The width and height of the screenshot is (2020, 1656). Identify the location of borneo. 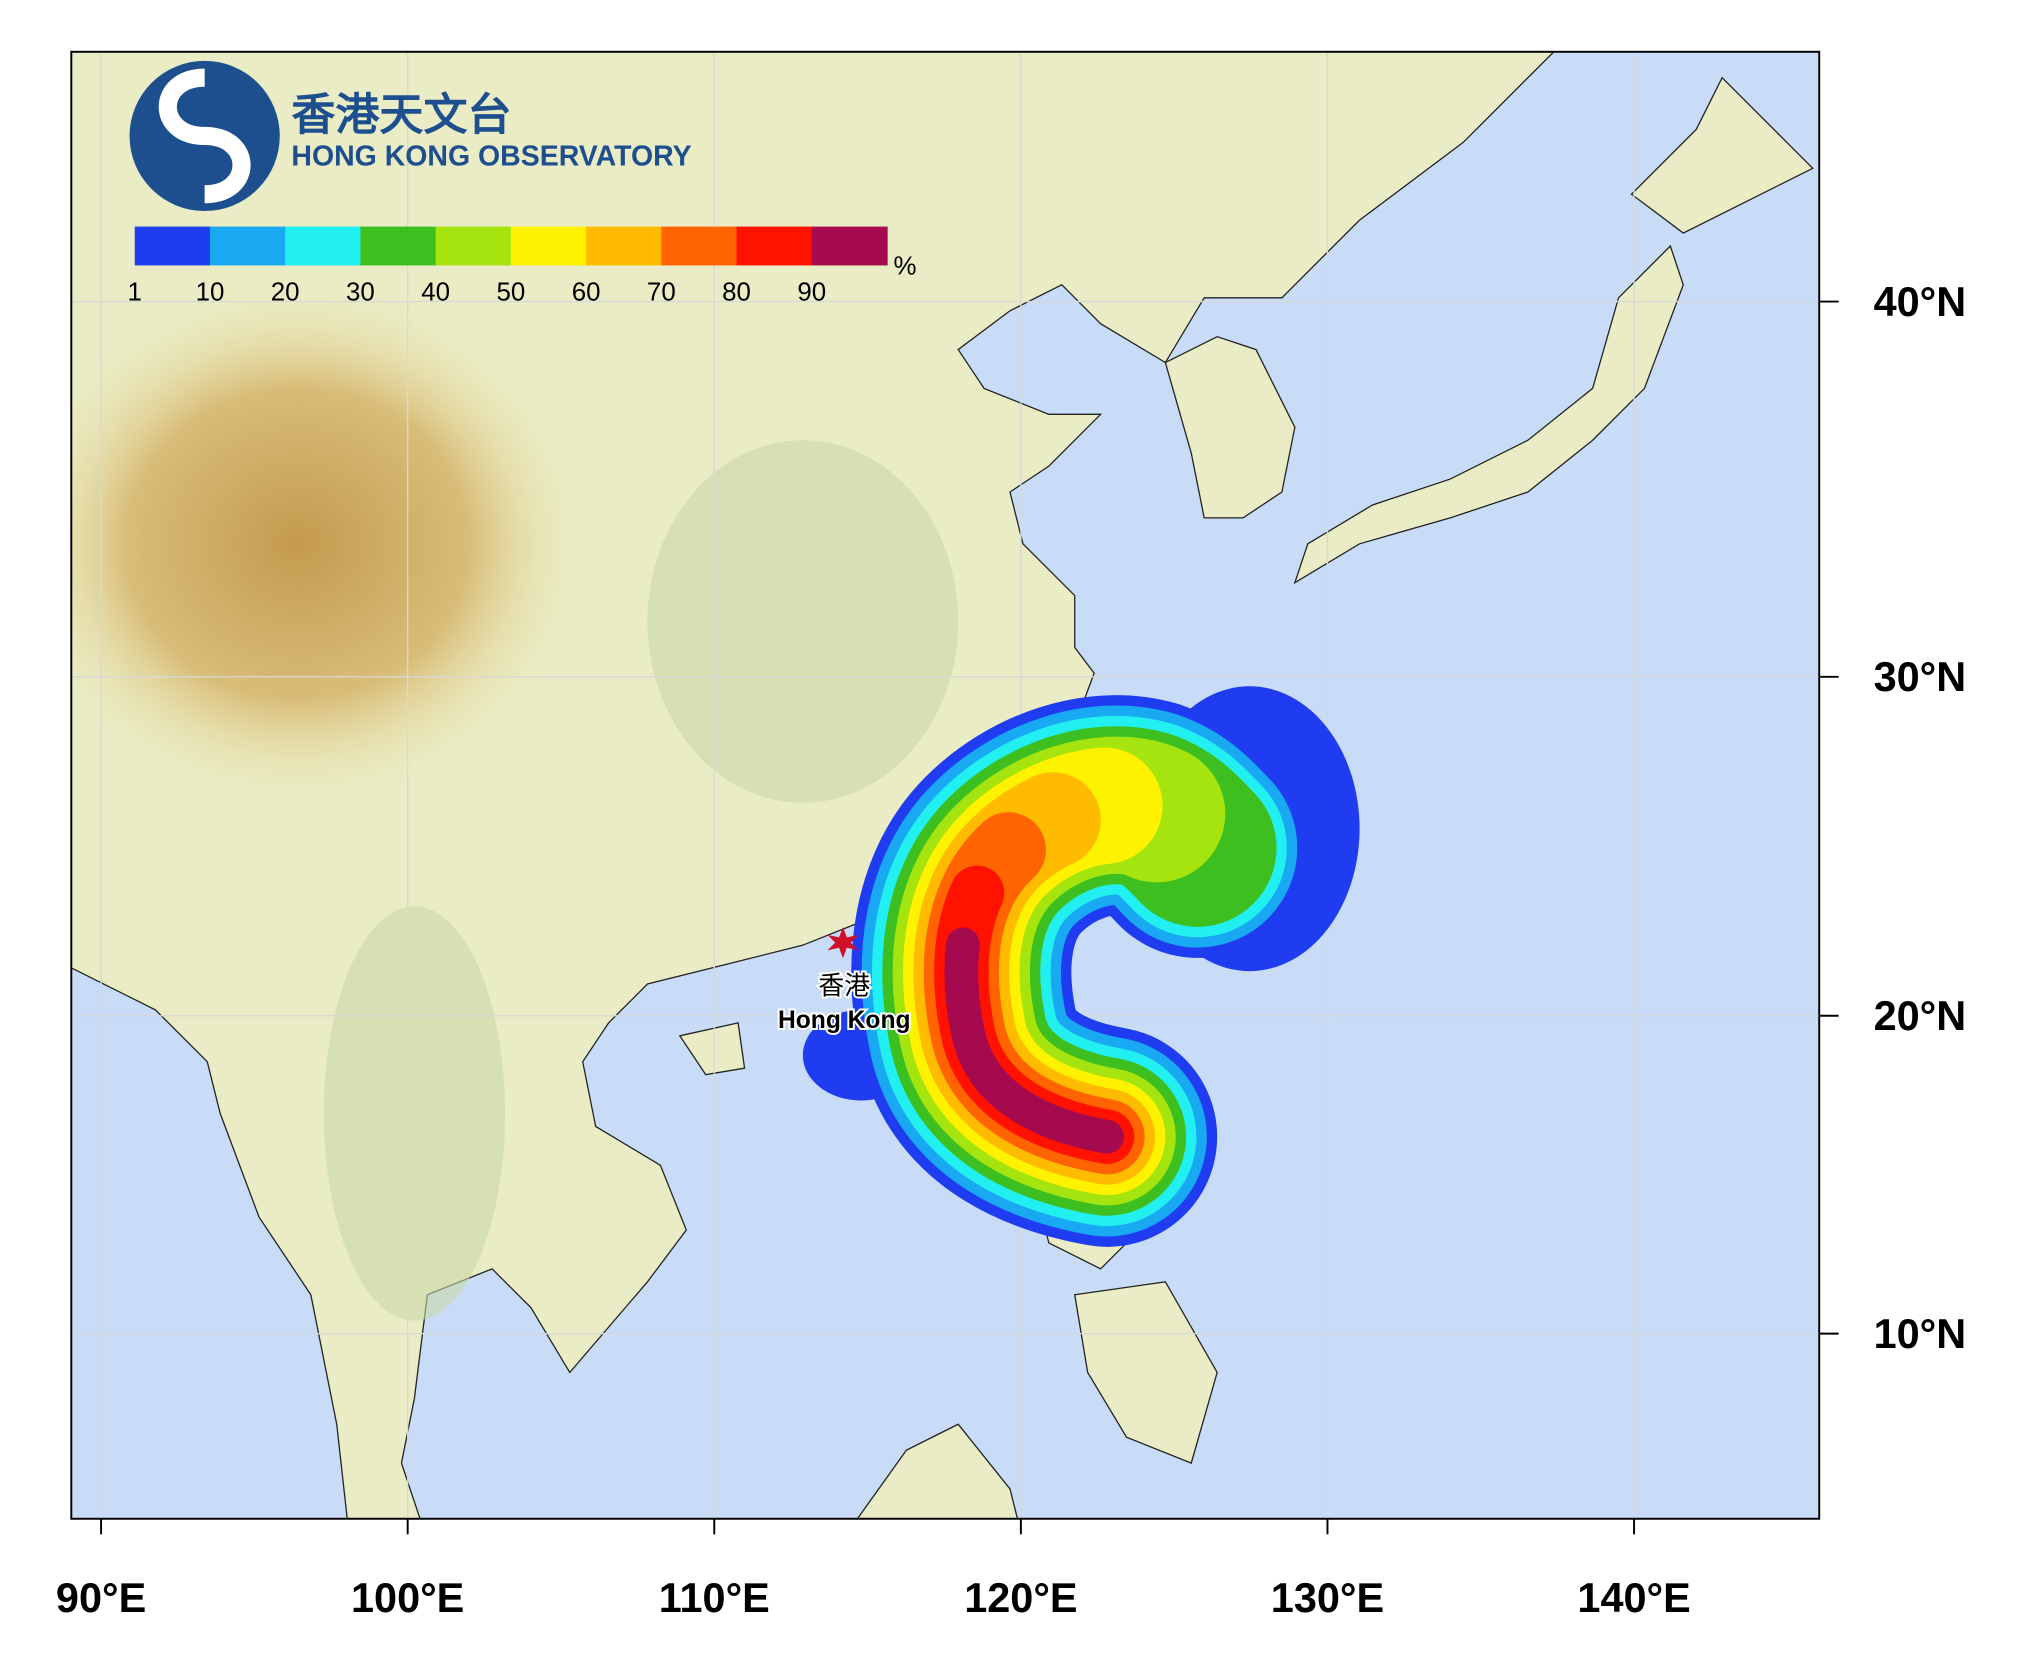
(937, 1471).